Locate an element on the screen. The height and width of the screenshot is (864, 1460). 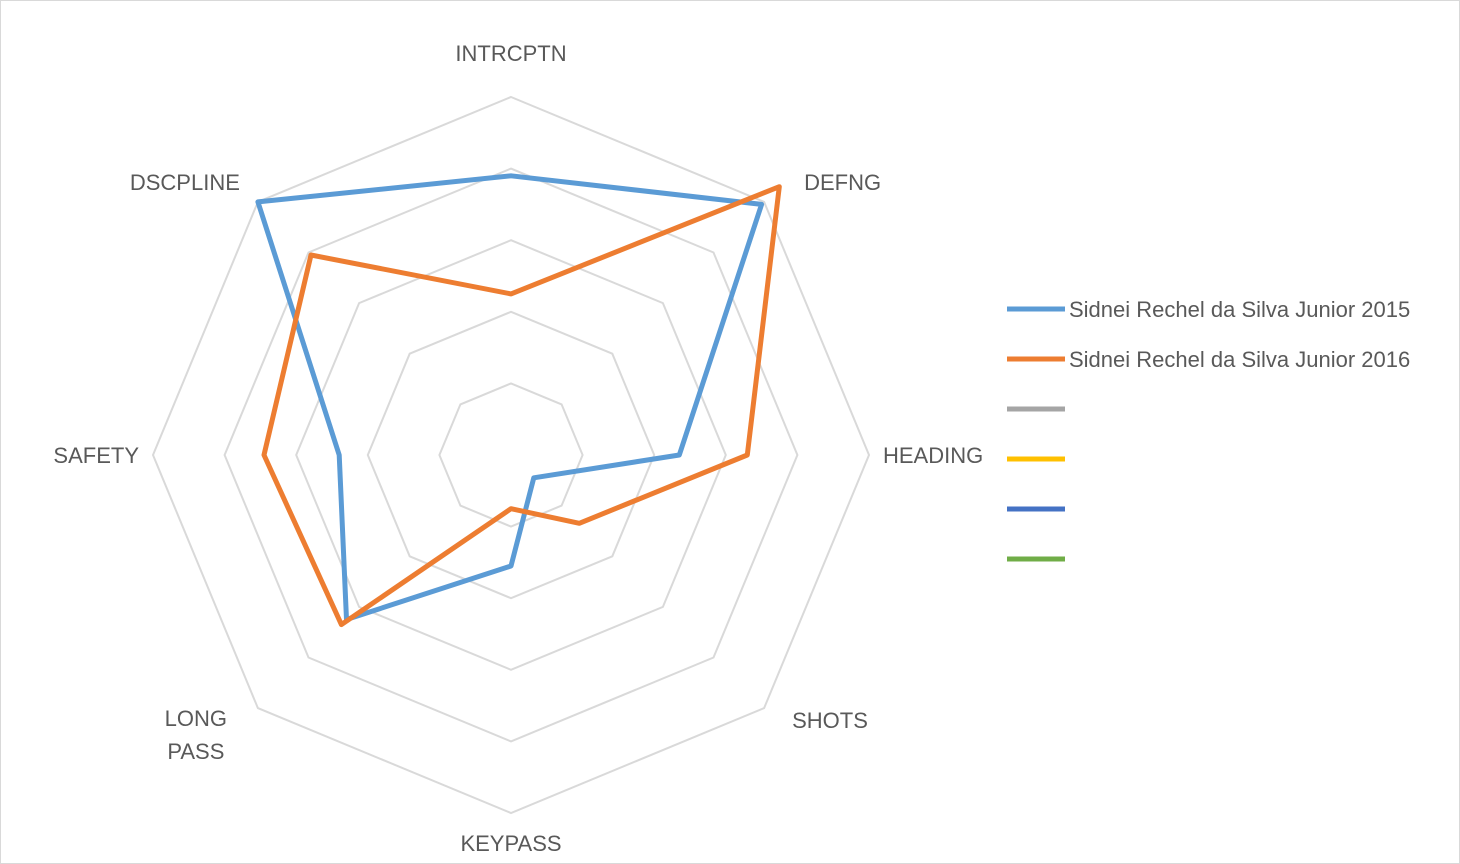
axis-label-heading: HEADING is located at coordinates (933, 455).